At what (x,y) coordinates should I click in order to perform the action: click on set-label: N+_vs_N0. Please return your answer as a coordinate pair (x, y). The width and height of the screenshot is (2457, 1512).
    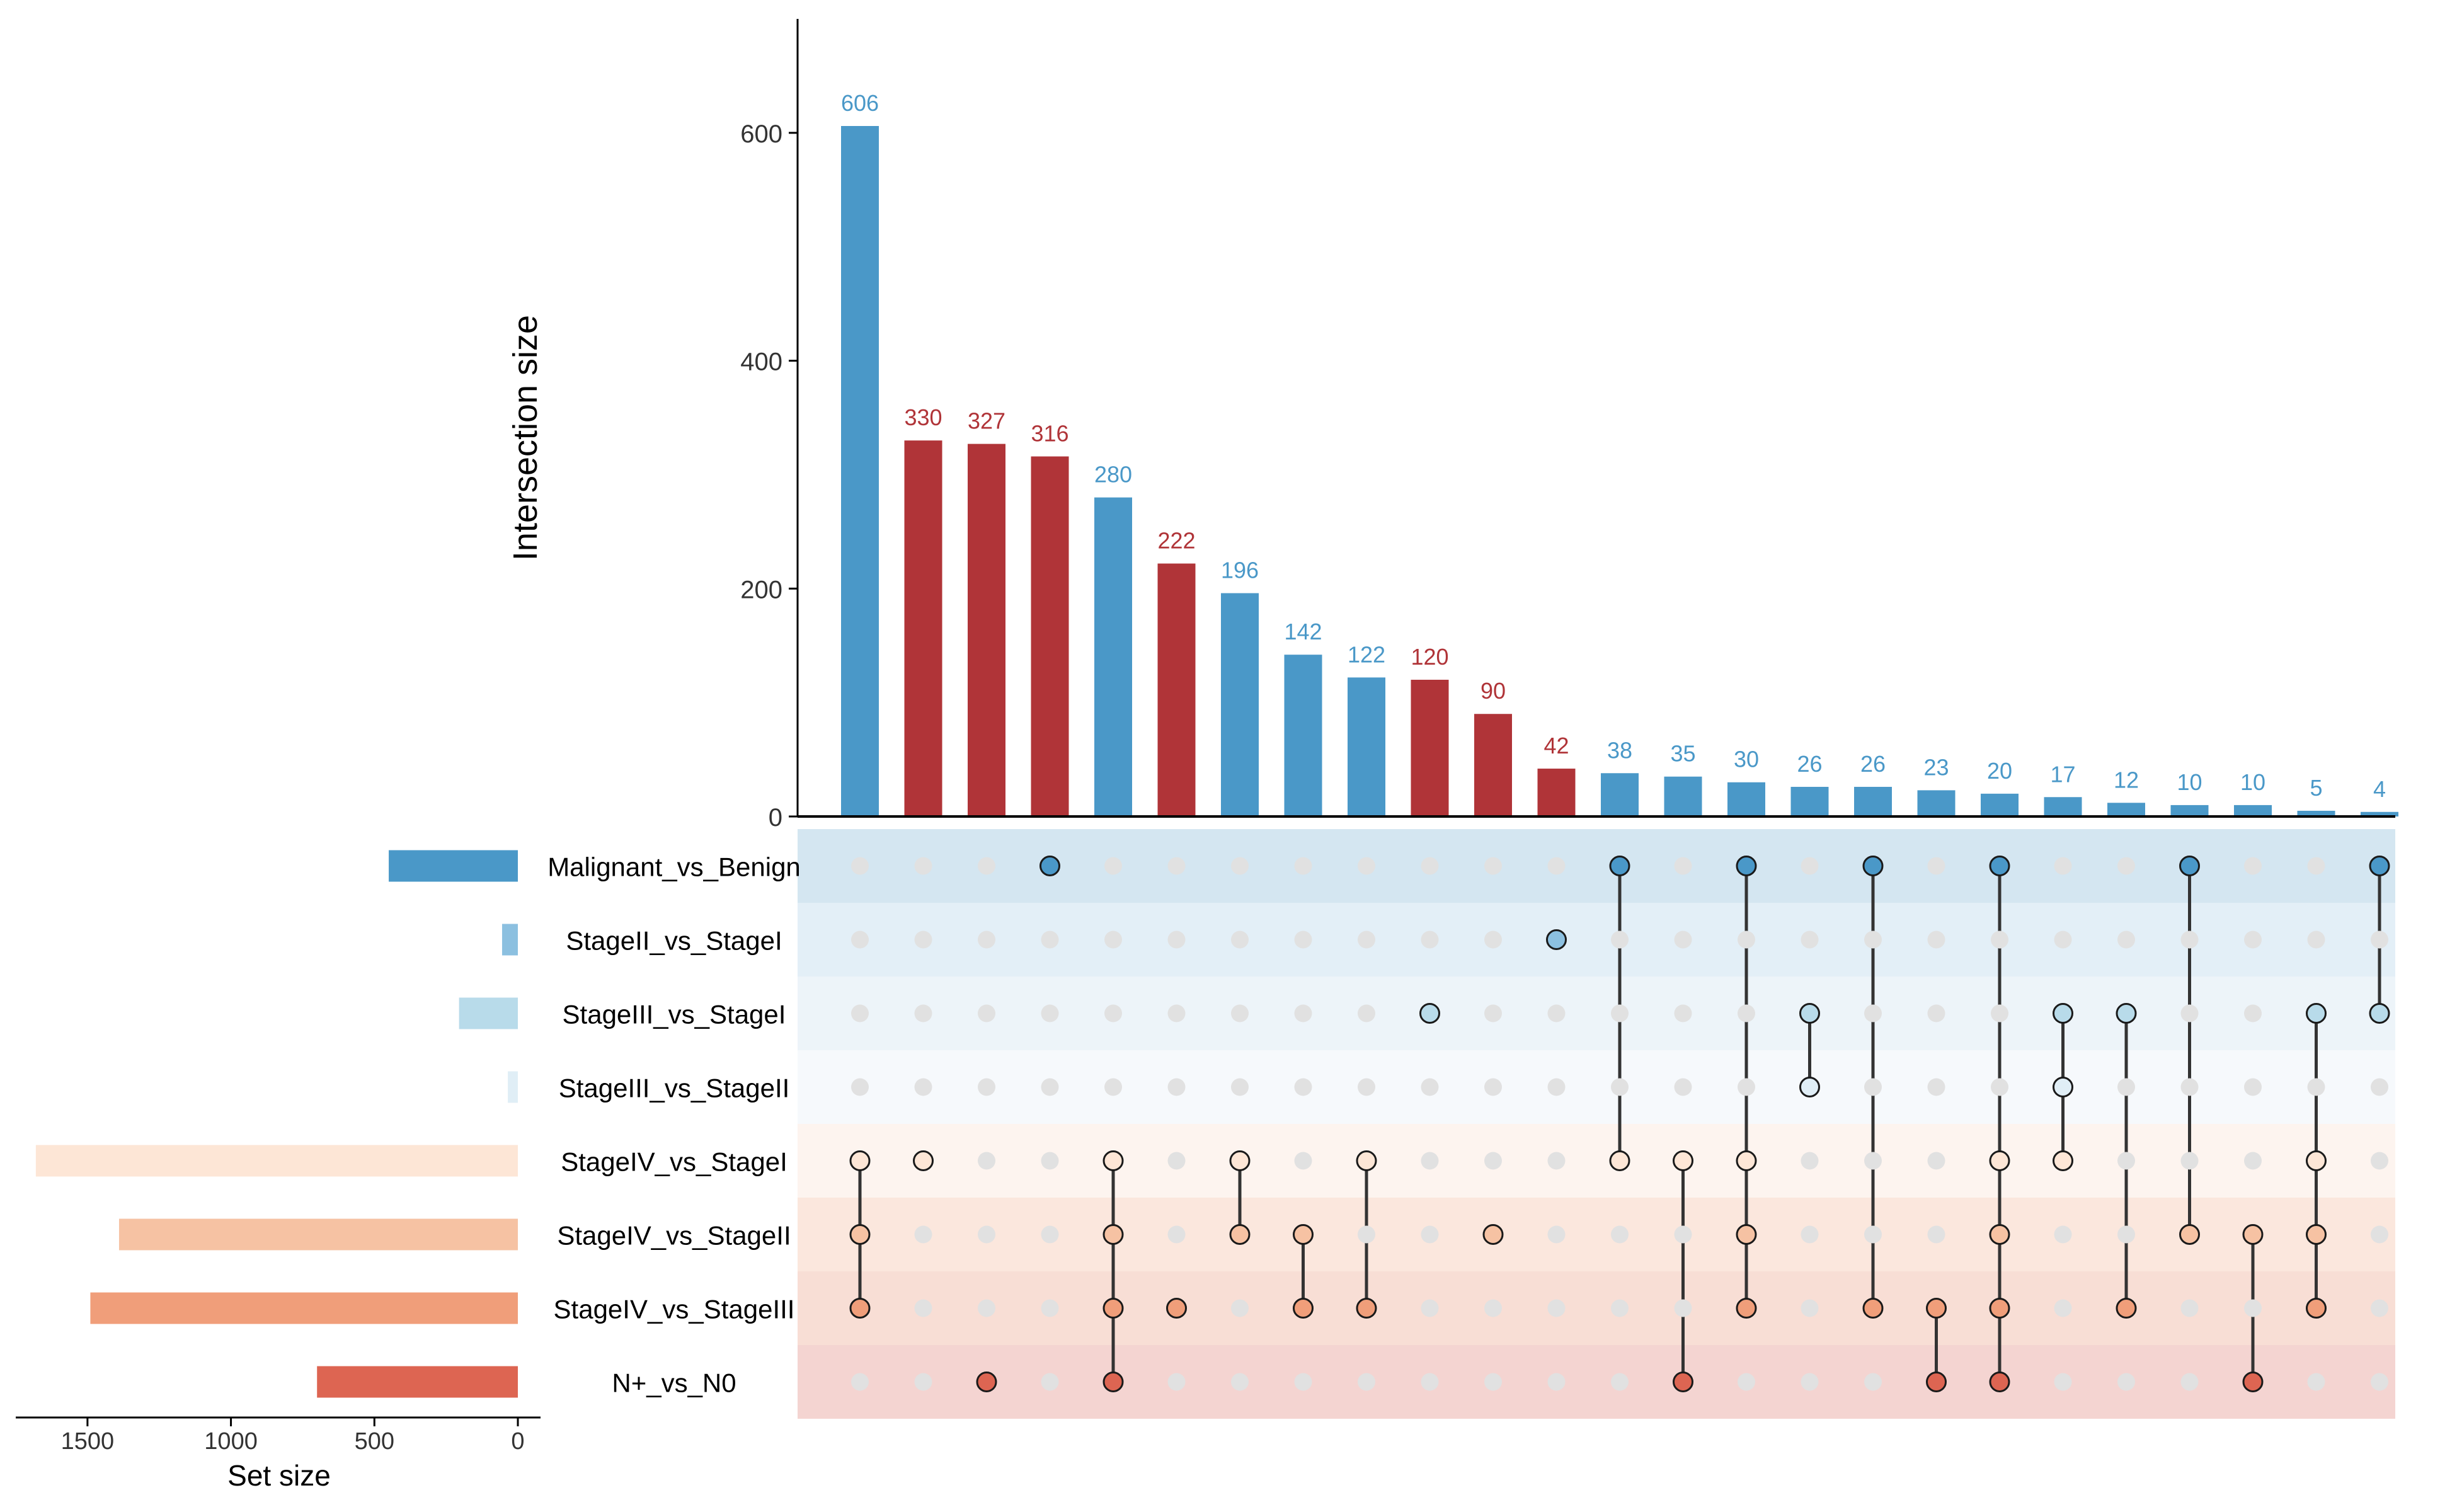
    Looking at the image, I should click on (674, 1383).